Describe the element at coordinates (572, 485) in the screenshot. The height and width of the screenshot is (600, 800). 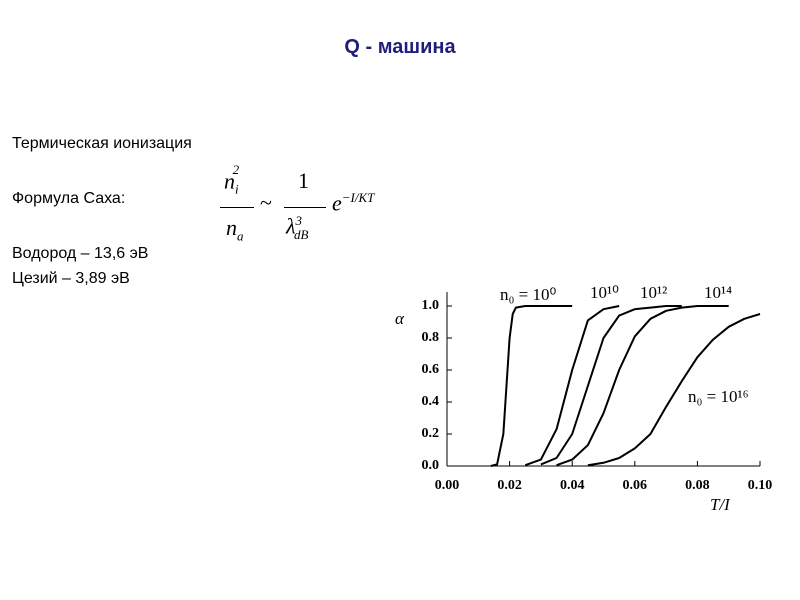
I see `x-tick-label: 0.04` at that location.